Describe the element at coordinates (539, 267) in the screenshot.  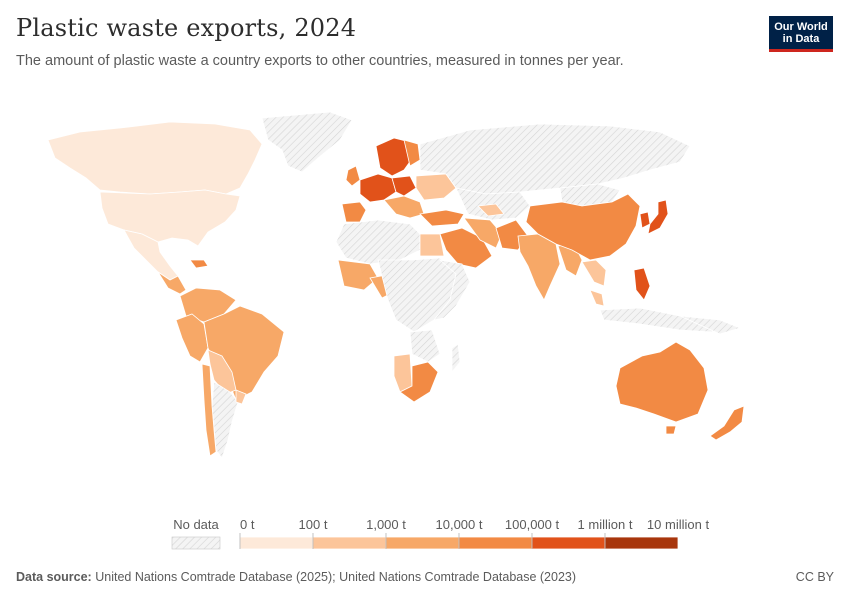
I see `region-india` at that location.